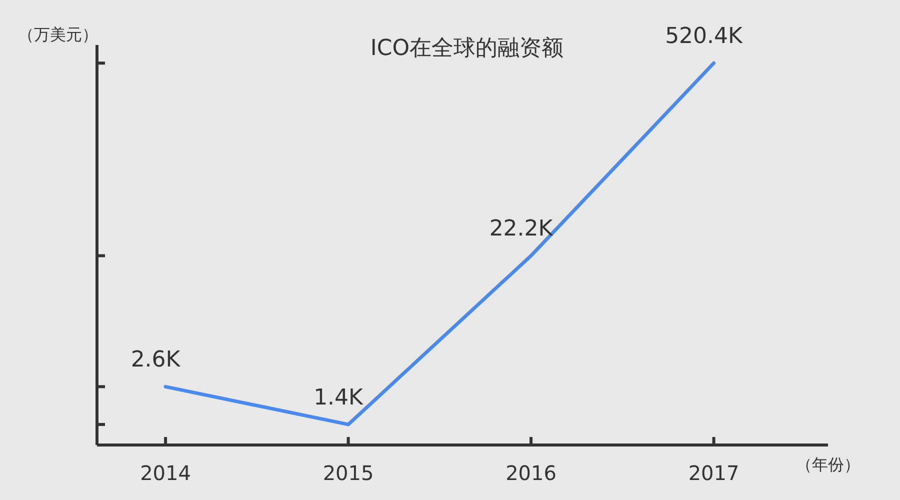 This screenshot has width=900, height=500. I want to click on x-tick-label: 2014, so click(165, 473).